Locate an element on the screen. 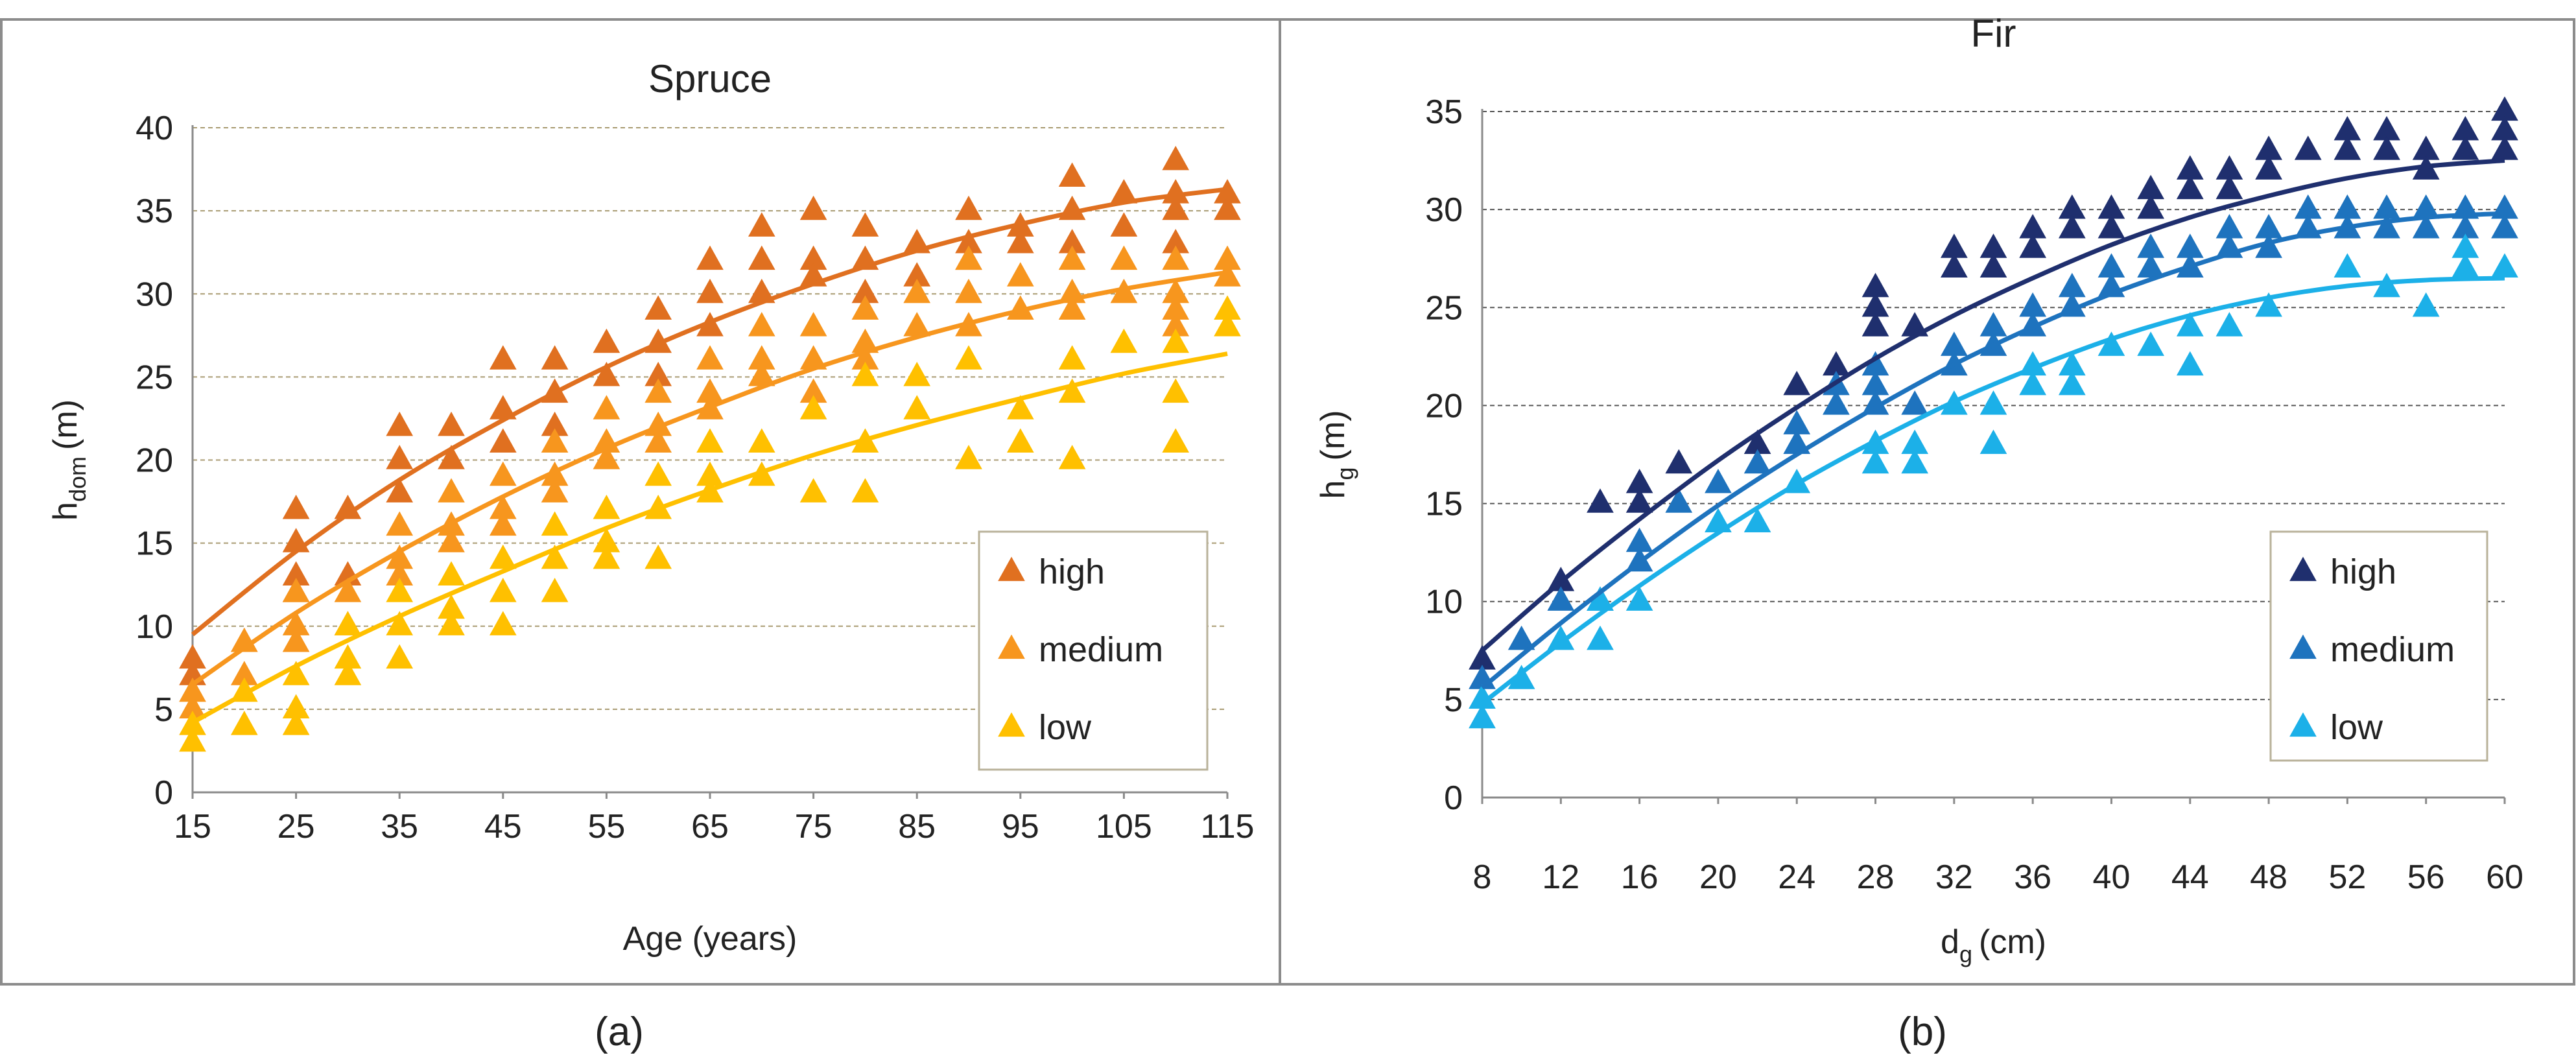 Image resolution: width=2576 pixels, height=1064 pixels. x-tick-label: 115 is located at coordinates (1228, 826).